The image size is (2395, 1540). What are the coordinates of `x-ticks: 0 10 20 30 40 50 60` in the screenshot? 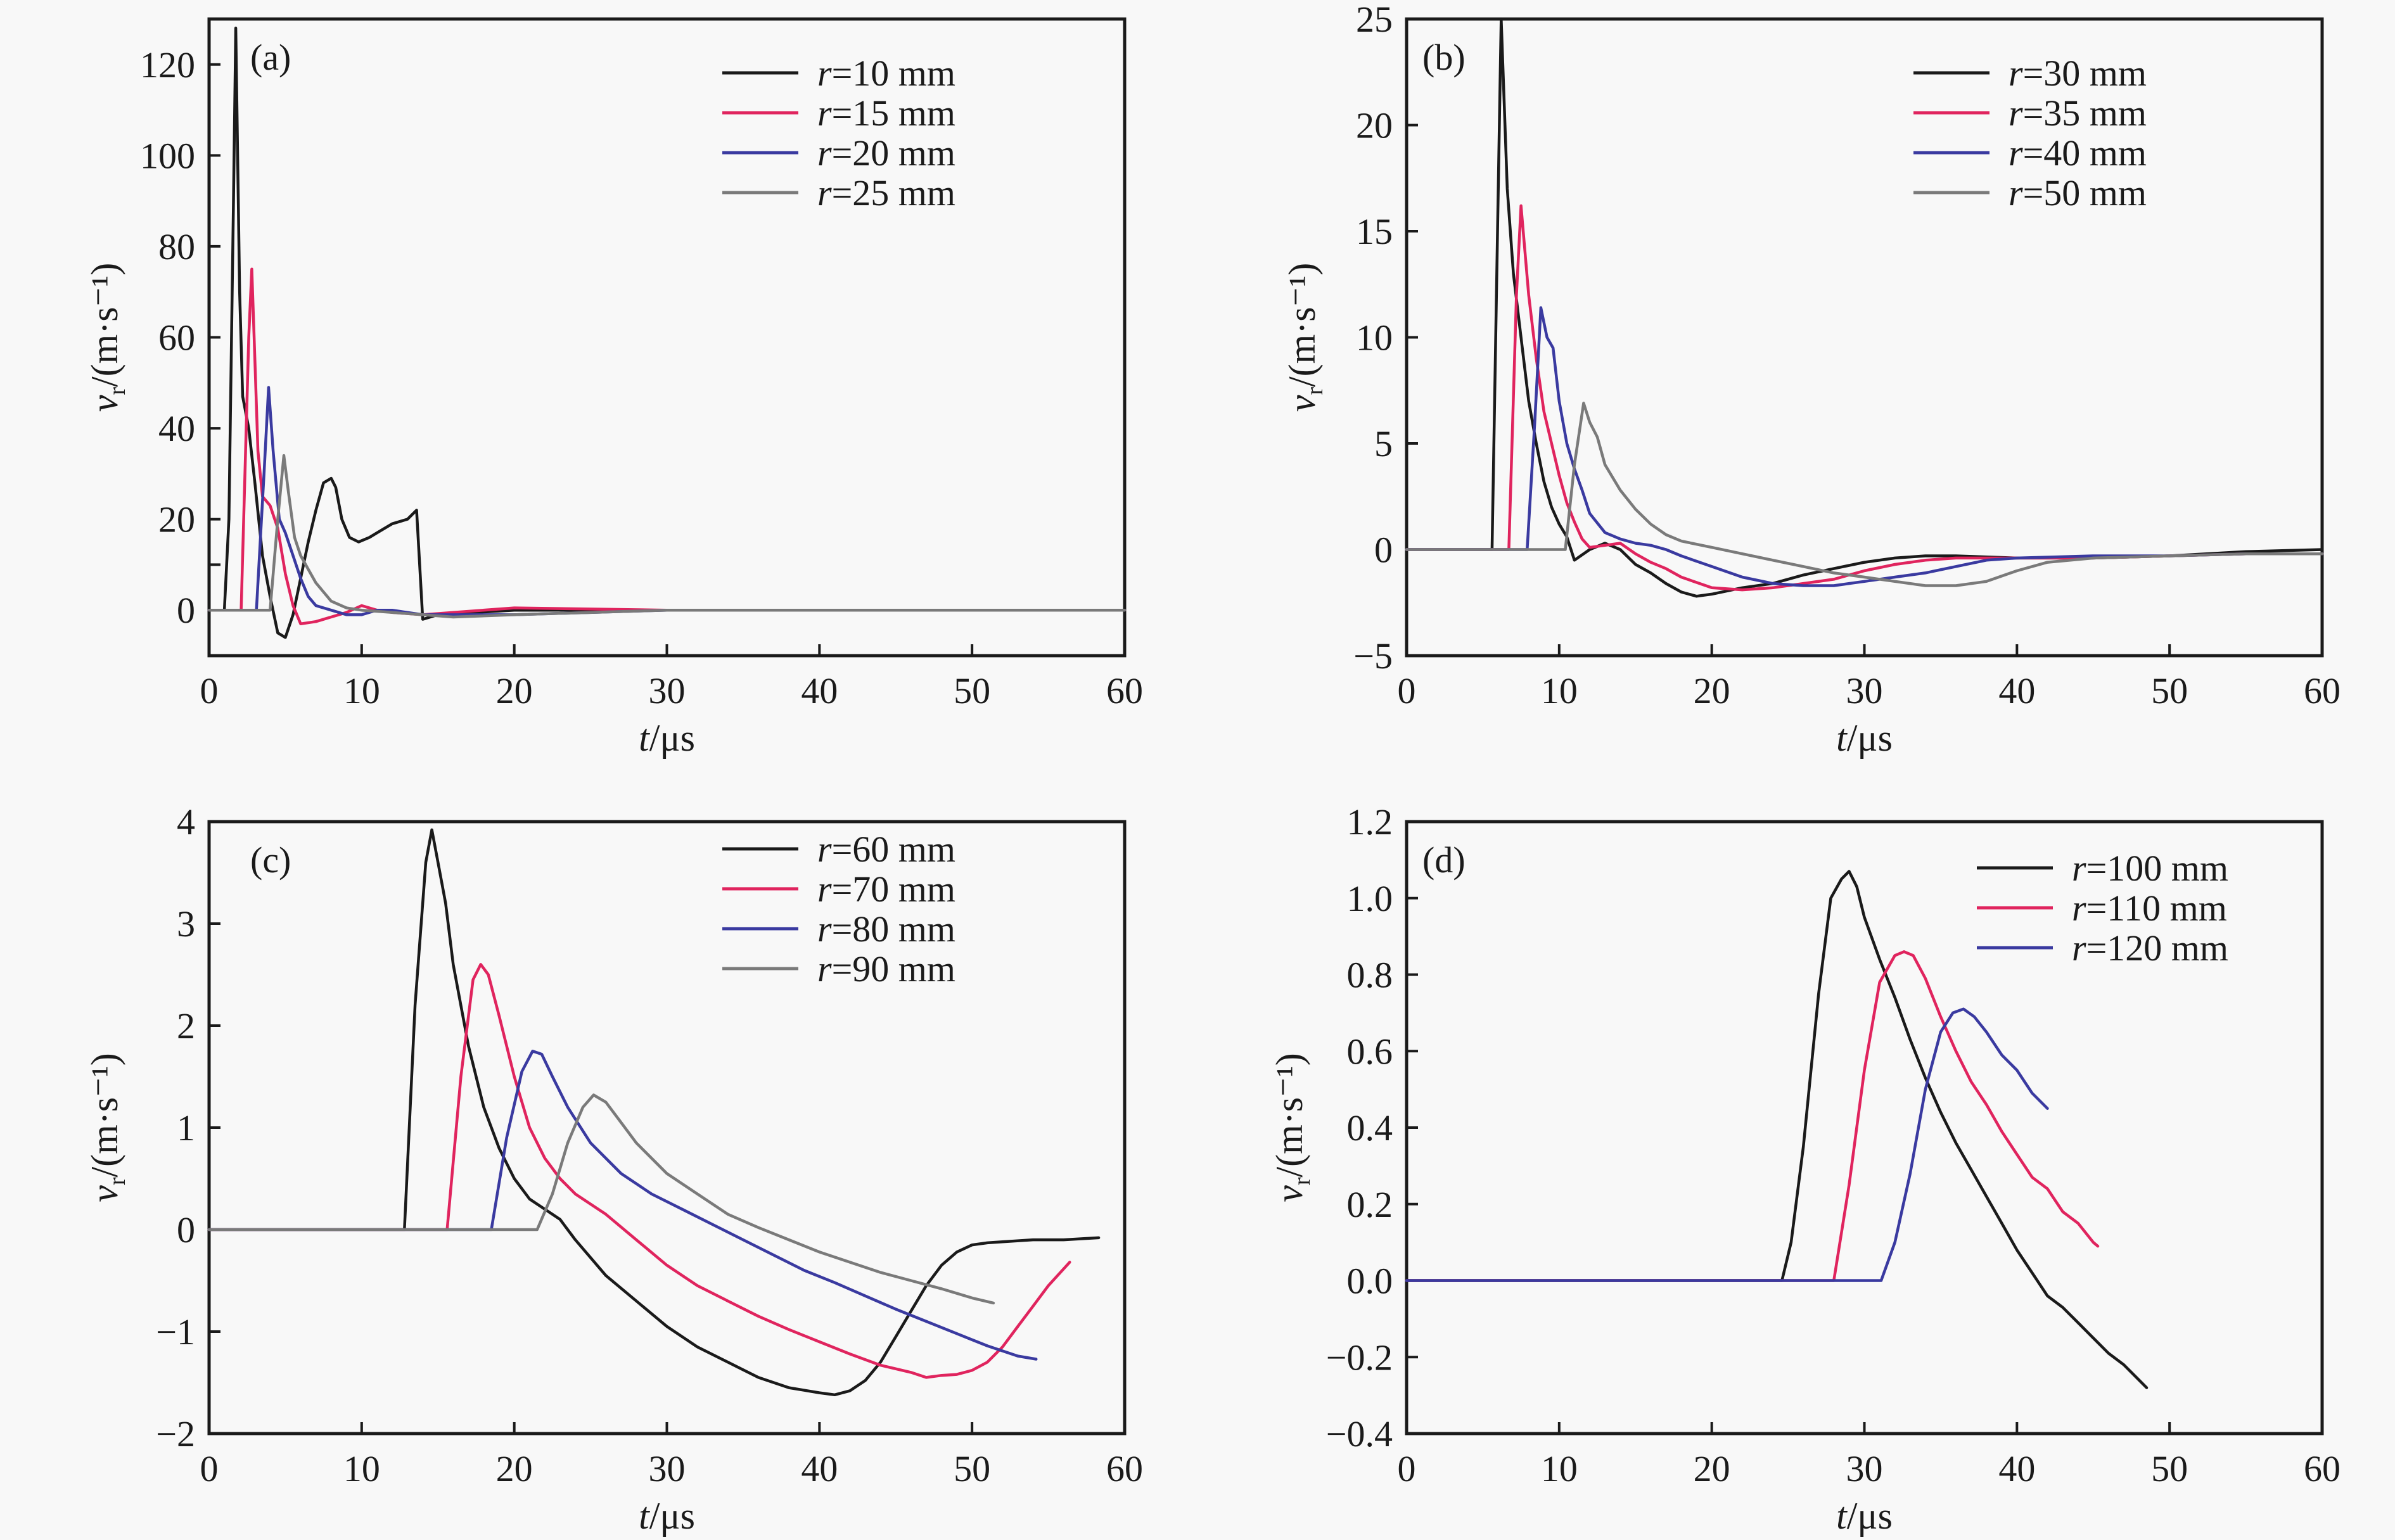 It's located at (671, 1455).